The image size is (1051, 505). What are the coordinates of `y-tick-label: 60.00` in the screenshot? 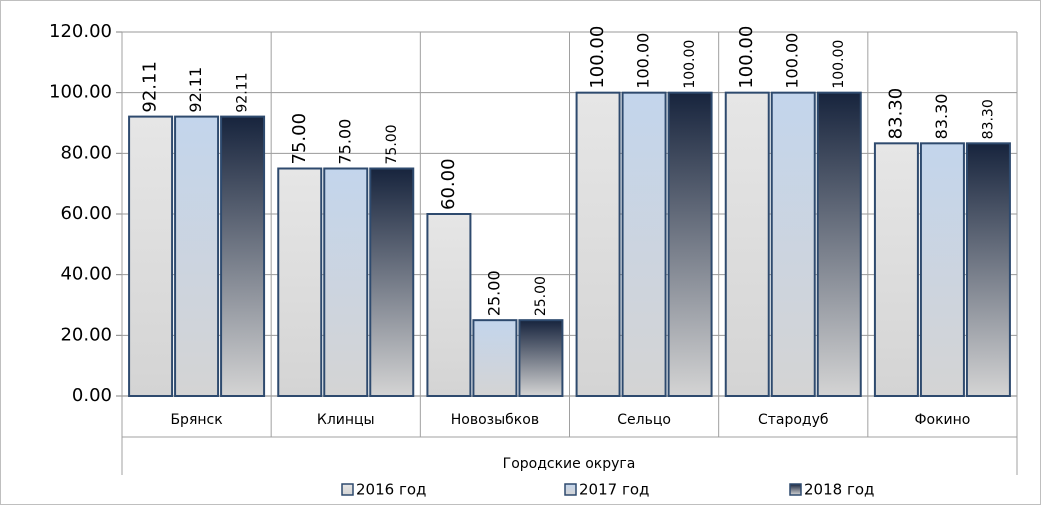 It's located at (86, 213).